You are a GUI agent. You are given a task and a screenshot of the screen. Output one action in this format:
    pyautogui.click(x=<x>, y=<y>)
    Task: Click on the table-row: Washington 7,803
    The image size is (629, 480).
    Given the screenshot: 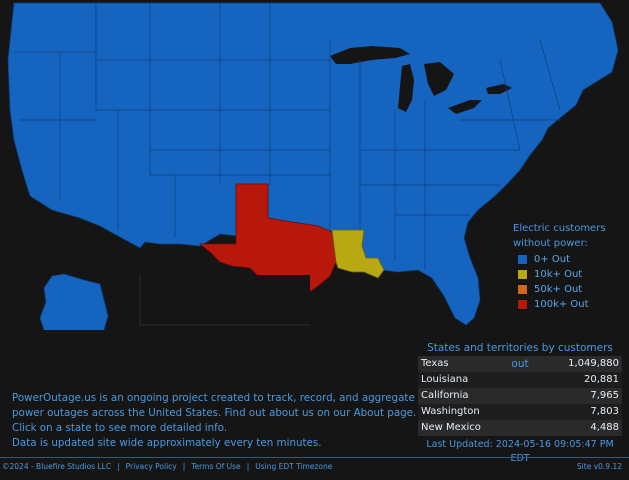 What is the action you would take?
    pyautogui.click(x=520, y=412)
    